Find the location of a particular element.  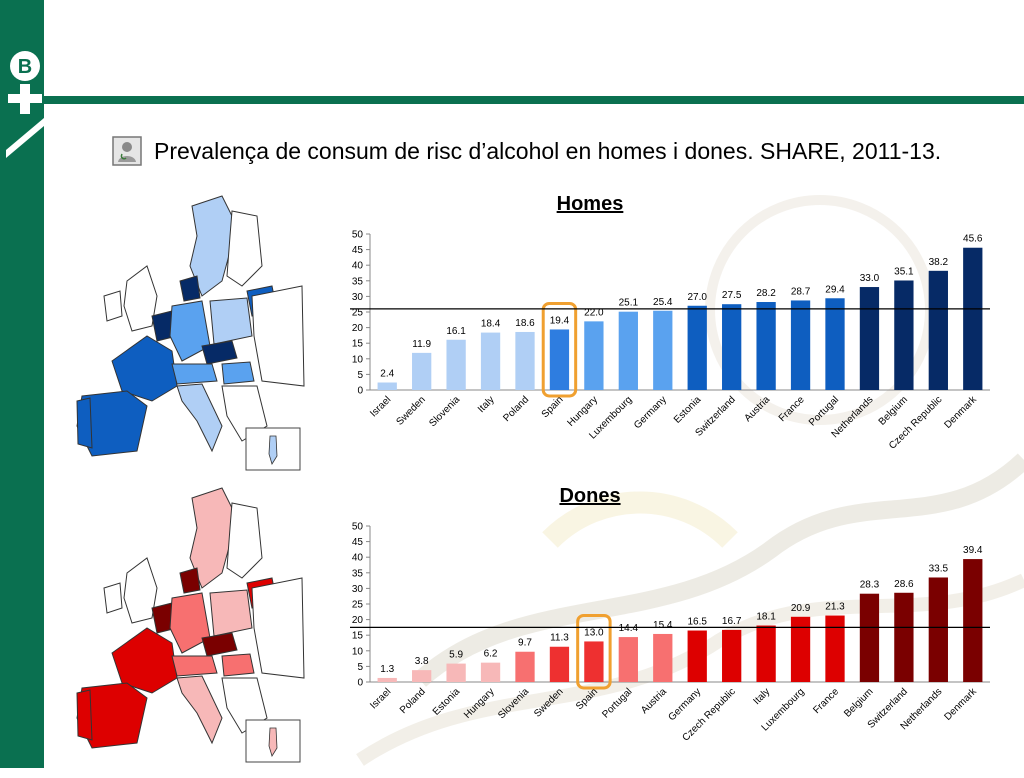

women-data-label: 11.3 is located at coordinates (559, 638).